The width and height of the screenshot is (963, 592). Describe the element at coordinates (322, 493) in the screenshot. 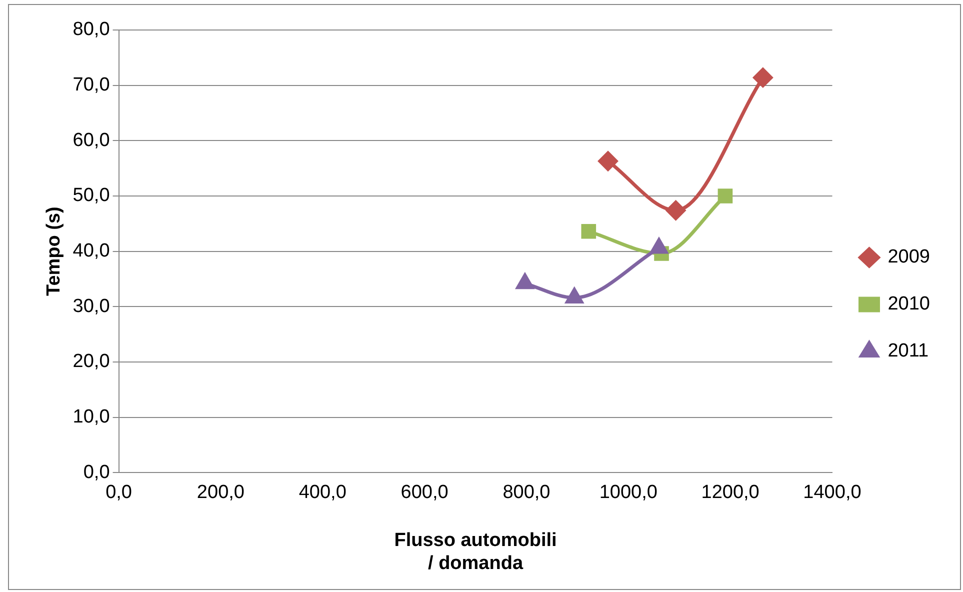

I see `x-tick-label: 400,0` at that location.